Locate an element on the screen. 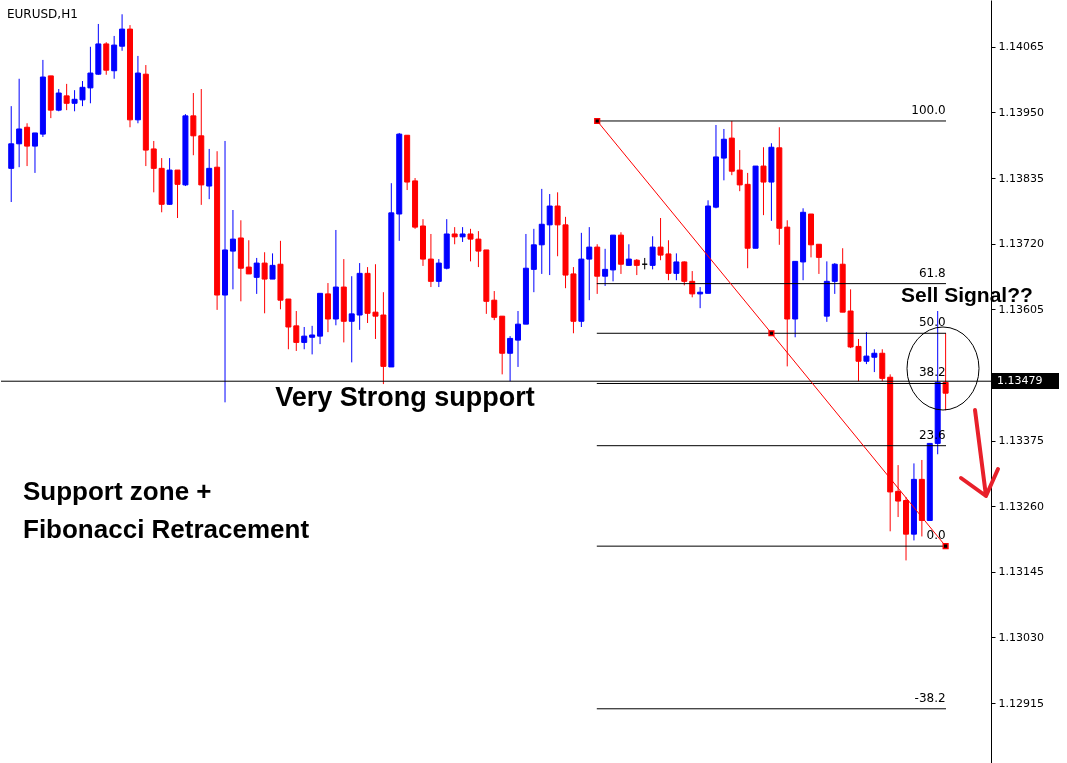 The image size is (1067, 763). series-label: 61.8 is located at coordinates (932, 272).